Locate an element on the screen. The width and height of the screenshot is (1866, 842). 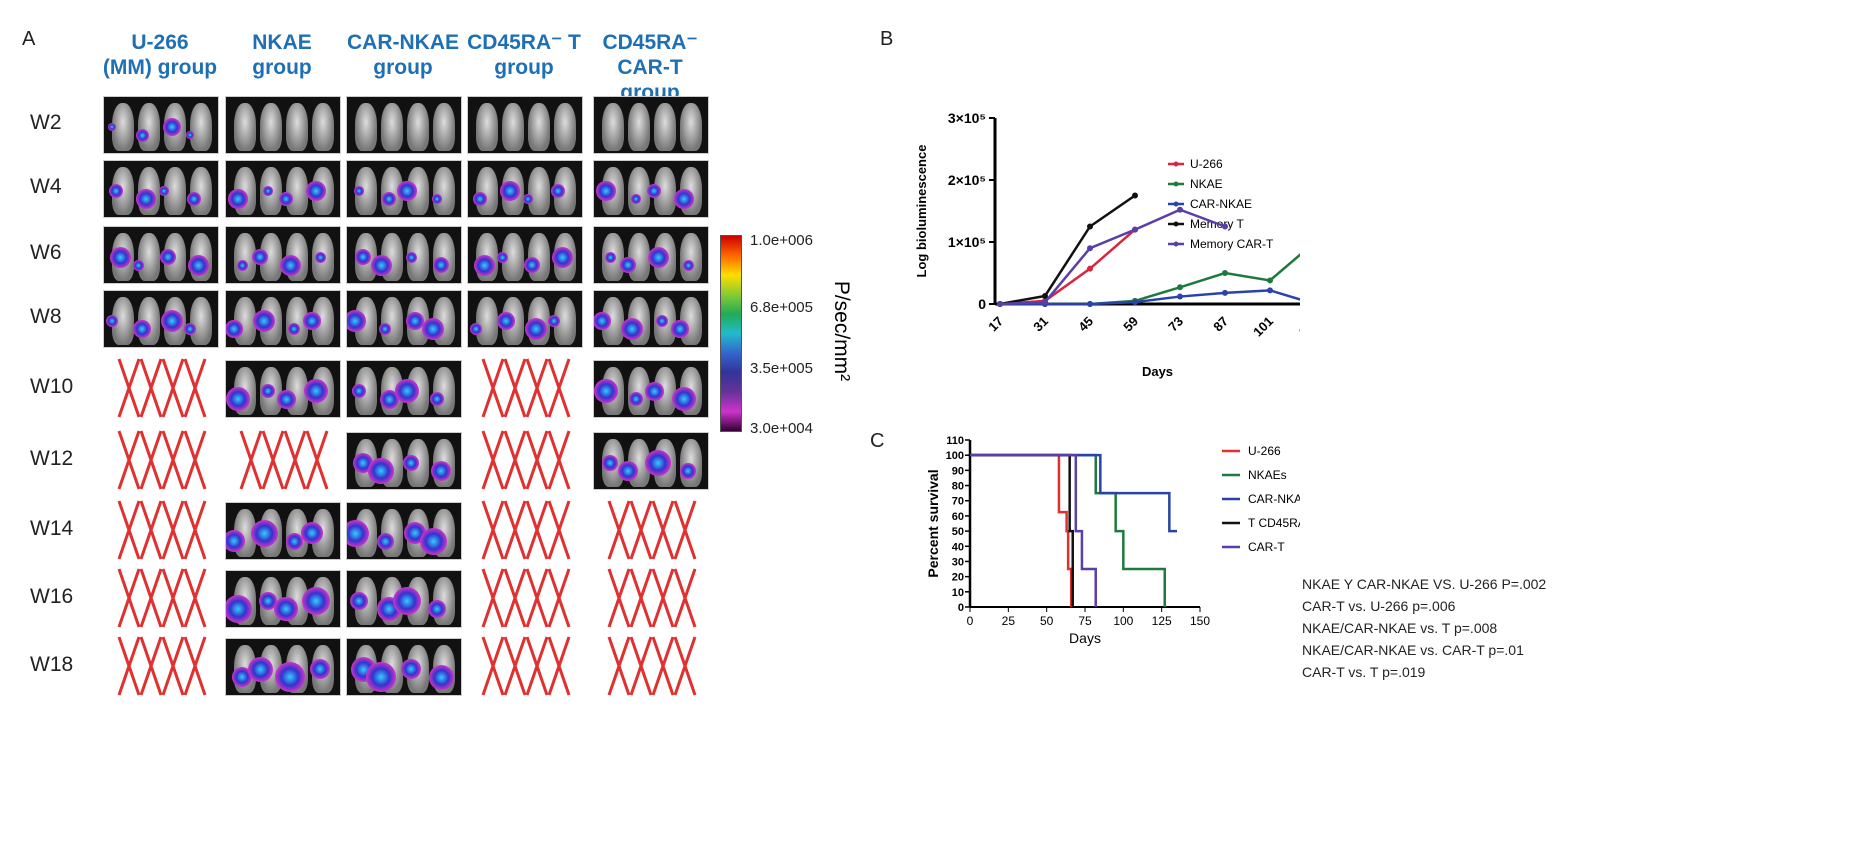
x-tick-label: 101 is located at coordinates (1263, 327).